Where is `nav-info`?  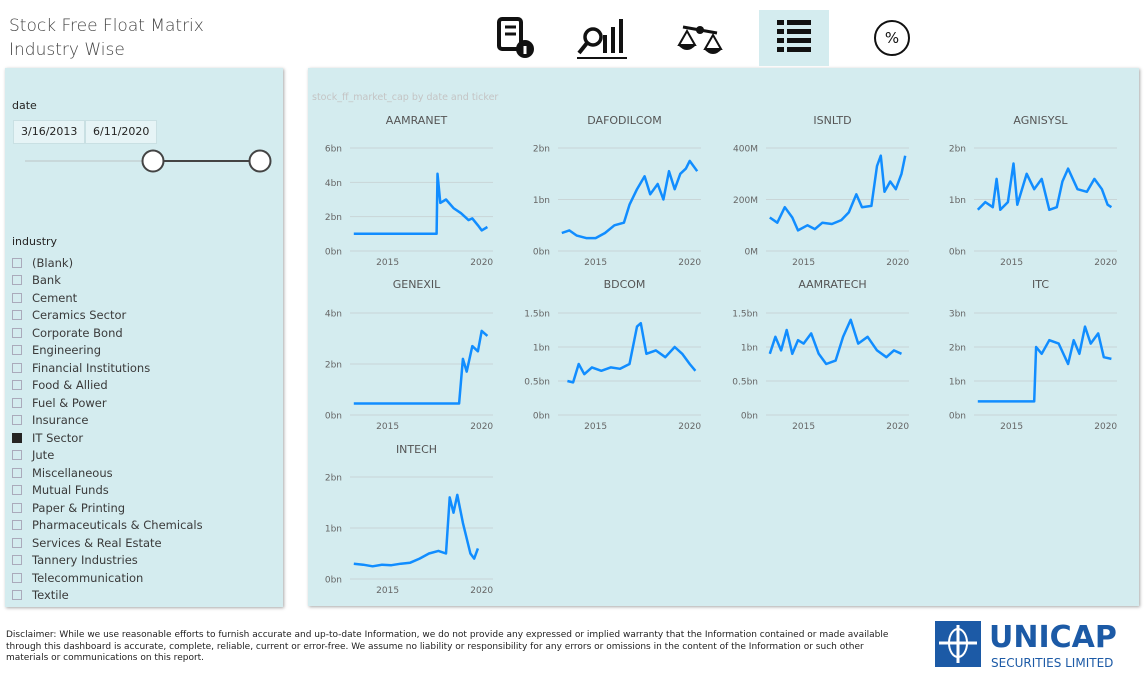
nav-info is located at coordinates (516, 38).